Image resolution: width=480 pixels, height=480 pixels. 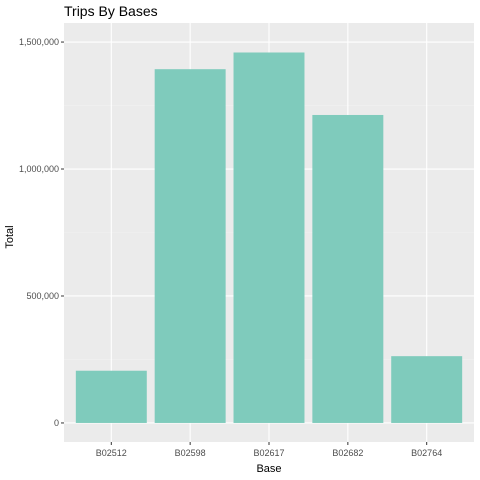 What do you see at coordinates (111, 11) in the screenshot?
I see `chart-title: Trips By Bases` at bounding box center [111, 11].